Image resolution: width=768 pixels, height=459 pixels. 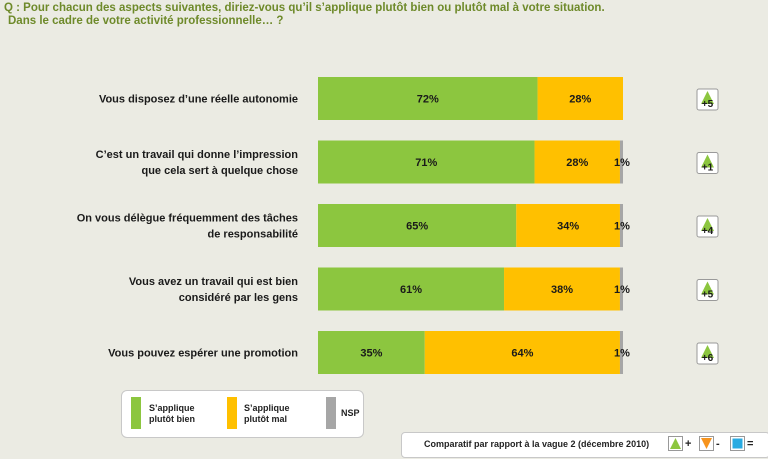 I want to click on category-label-line: Vous pouvez espérer une promotion, so click(x=203, y=354).